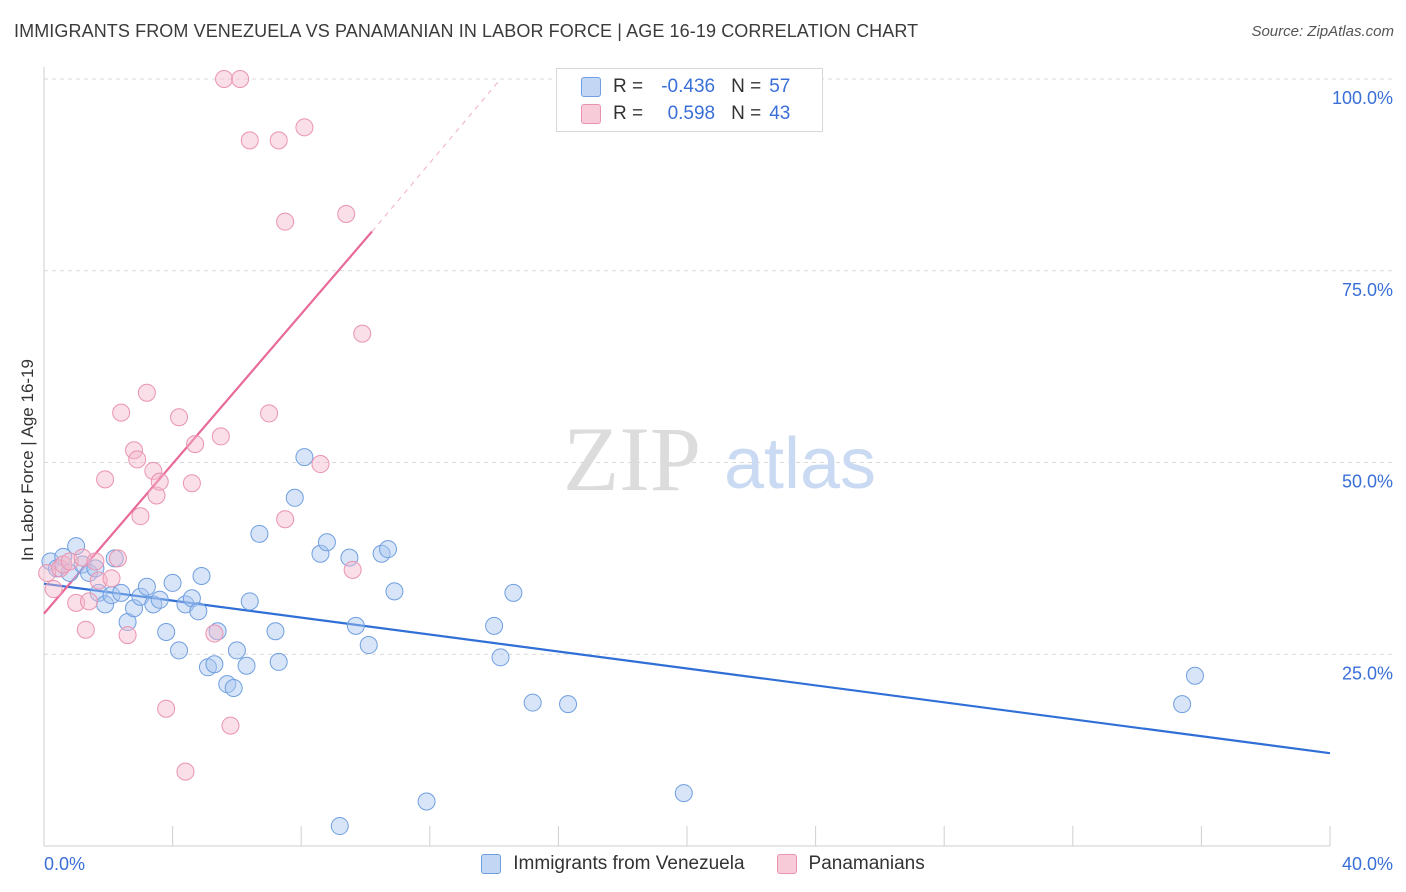  I want to click on stats-legend: R = -0.436 N = 57 R = 0.598 N = 43, so click(689, 100).